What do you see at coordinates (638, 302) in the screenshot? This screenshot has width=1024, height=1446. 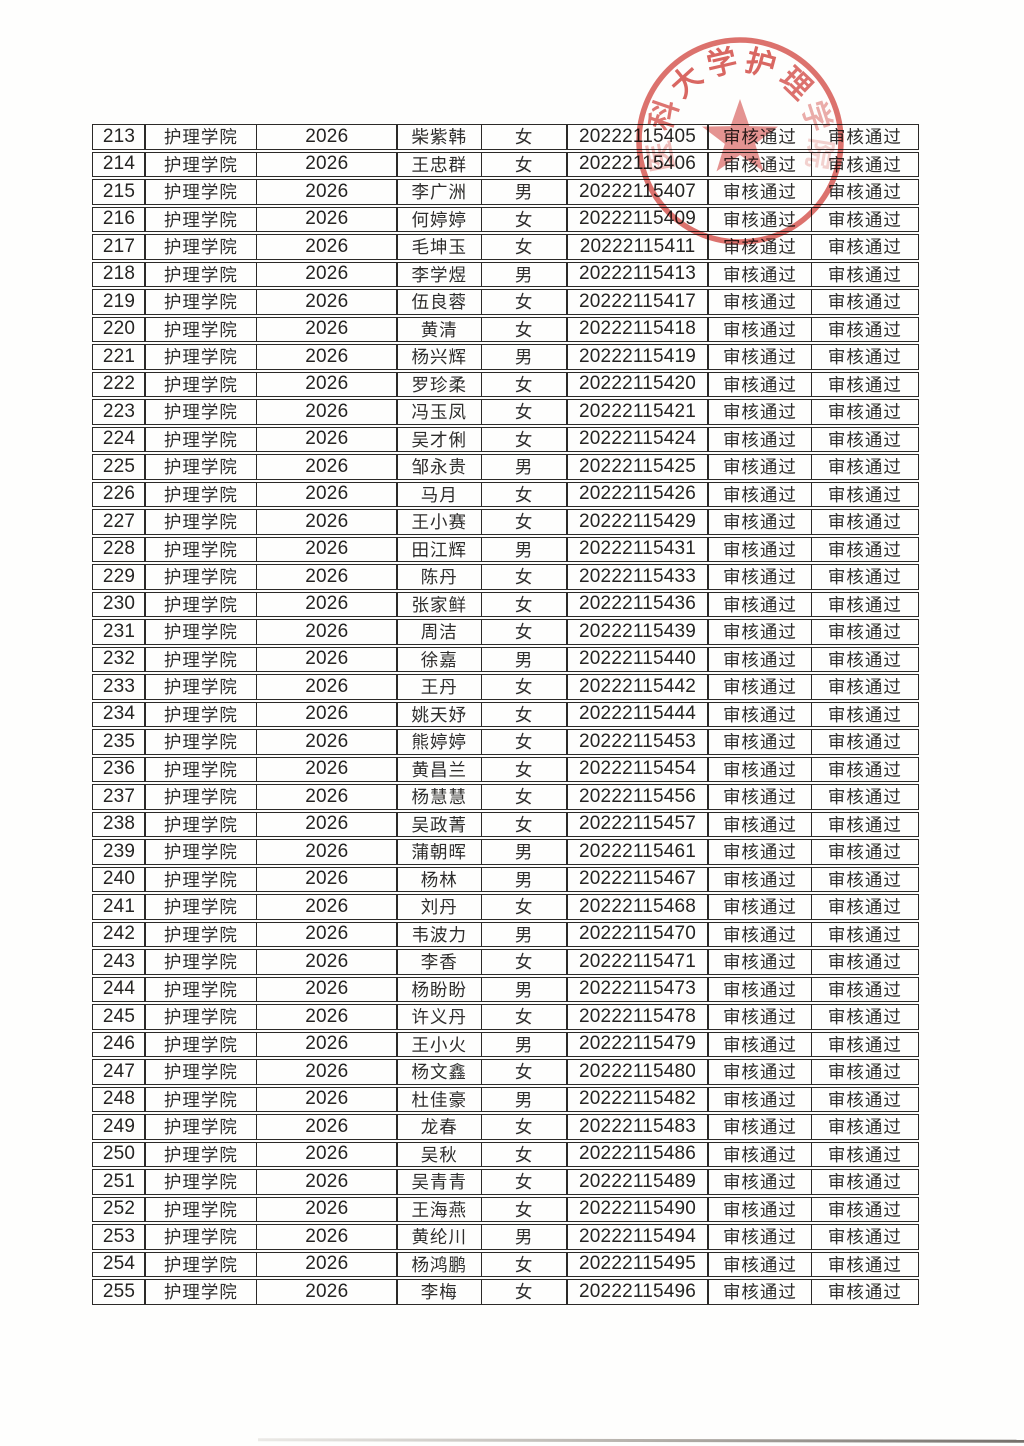 I see `cell-student_id: 20222115417` at bounding box center [638, 302].